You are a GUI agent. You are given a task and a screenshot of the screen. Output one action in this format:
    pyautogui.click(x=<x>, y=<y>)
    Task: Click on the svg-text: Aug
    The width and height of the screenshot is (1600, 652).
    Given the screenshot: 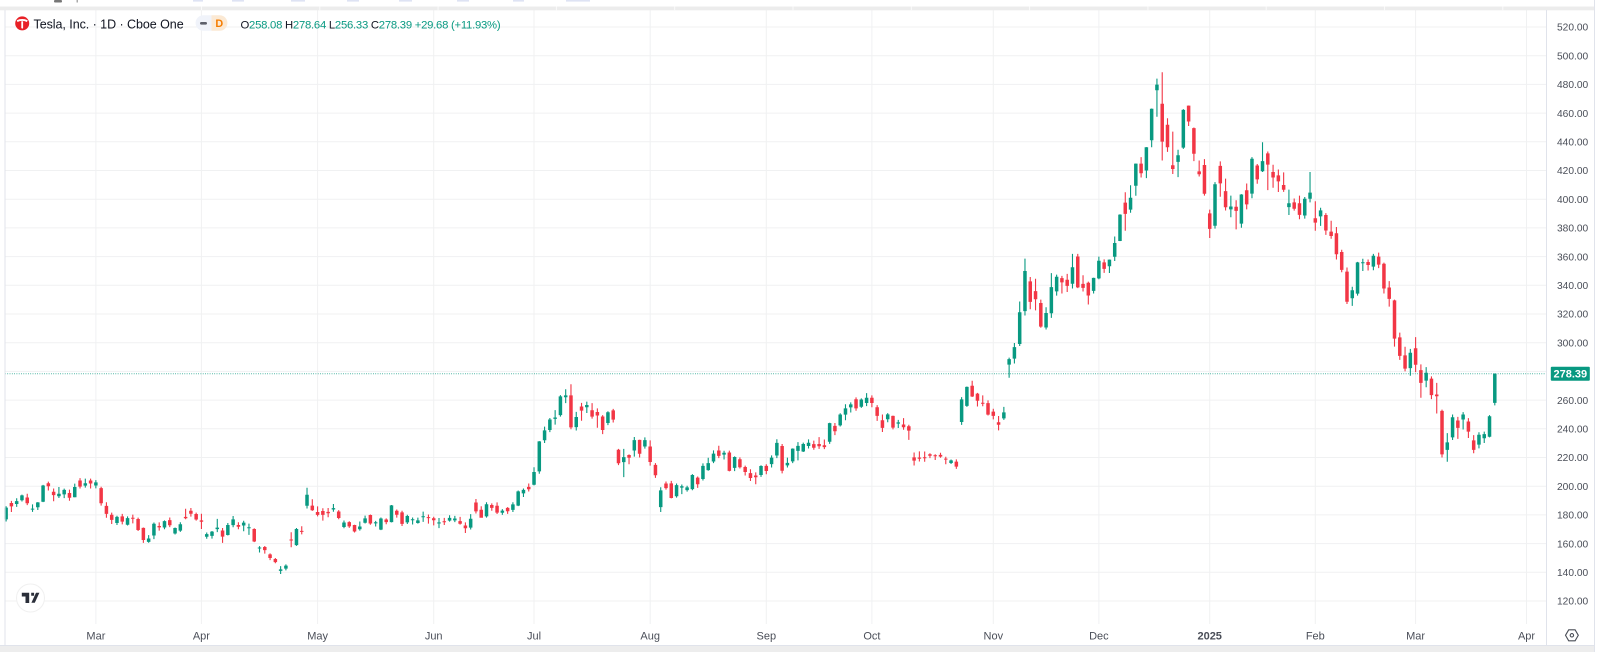 What is the action you would take?
    pyautogui.click(x=650, y=636)
    